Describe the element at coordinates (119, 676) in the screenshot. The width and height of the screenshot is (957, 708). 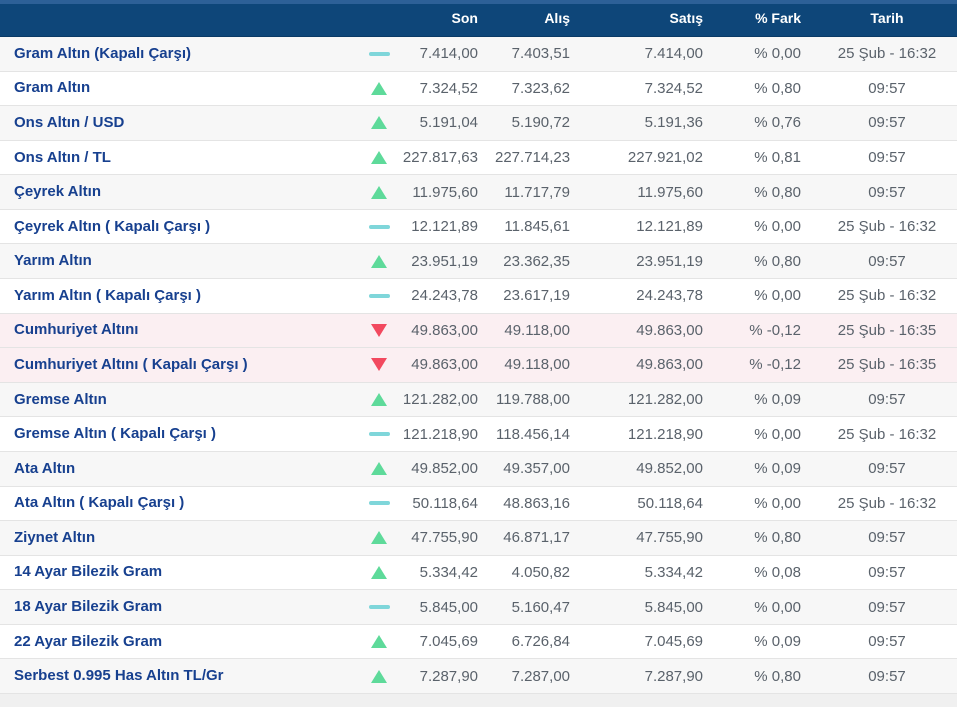
I see `instrument-name: Serbest 0.995 Has Altın TL/Gr` at that location.